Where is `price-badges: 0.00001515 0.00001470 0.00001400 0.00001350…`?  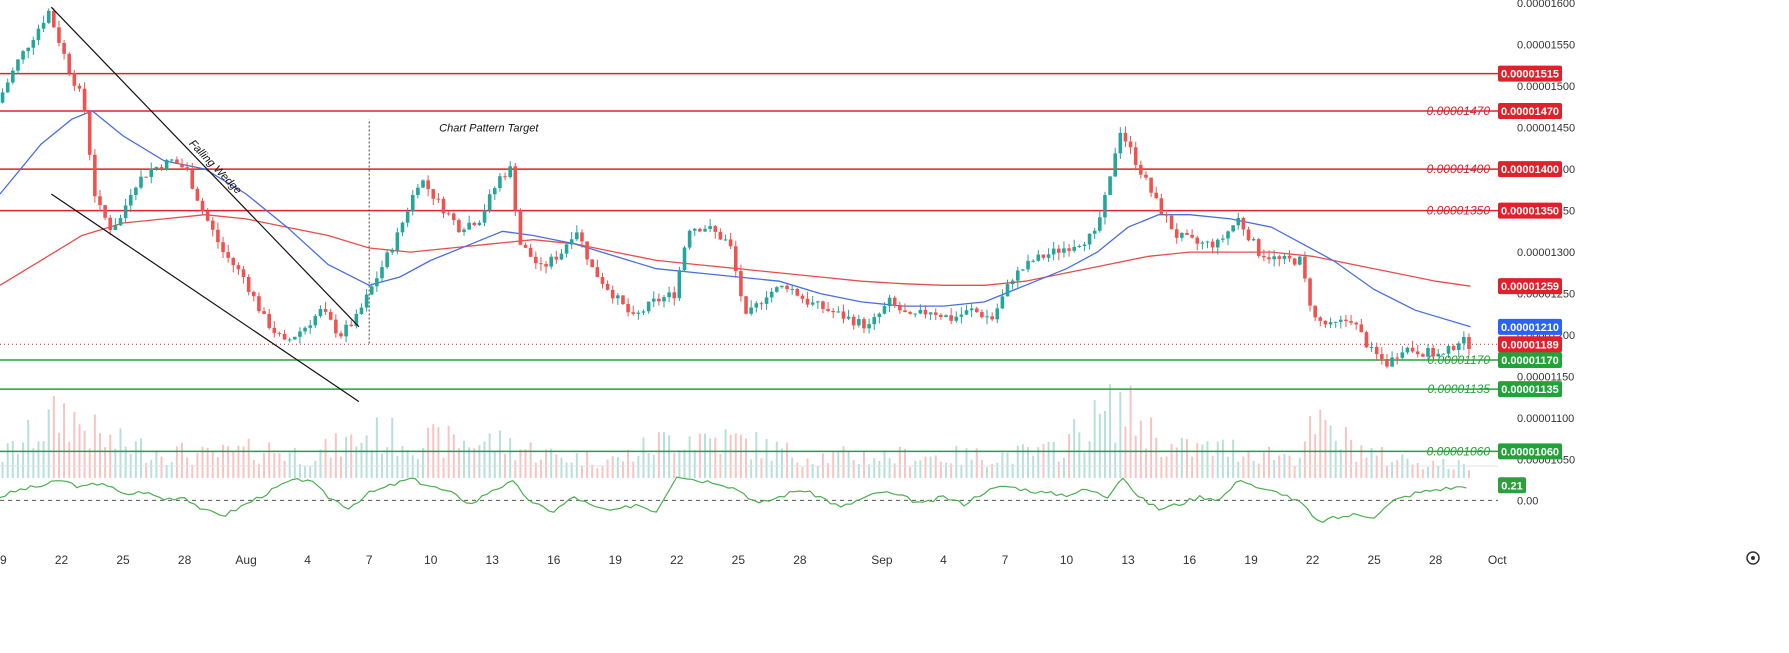
price-badges: 0.00001515 0.00001470 0.00001400 0.00001350… is located at coordinates (1530, 279).